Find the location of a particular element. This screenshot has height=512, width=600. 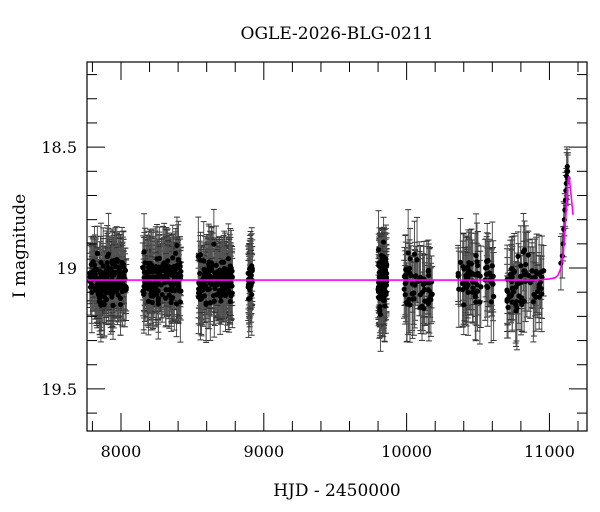

chart-title: OGLE-2026-BLG-0211 is located at coordinates (337, 34).